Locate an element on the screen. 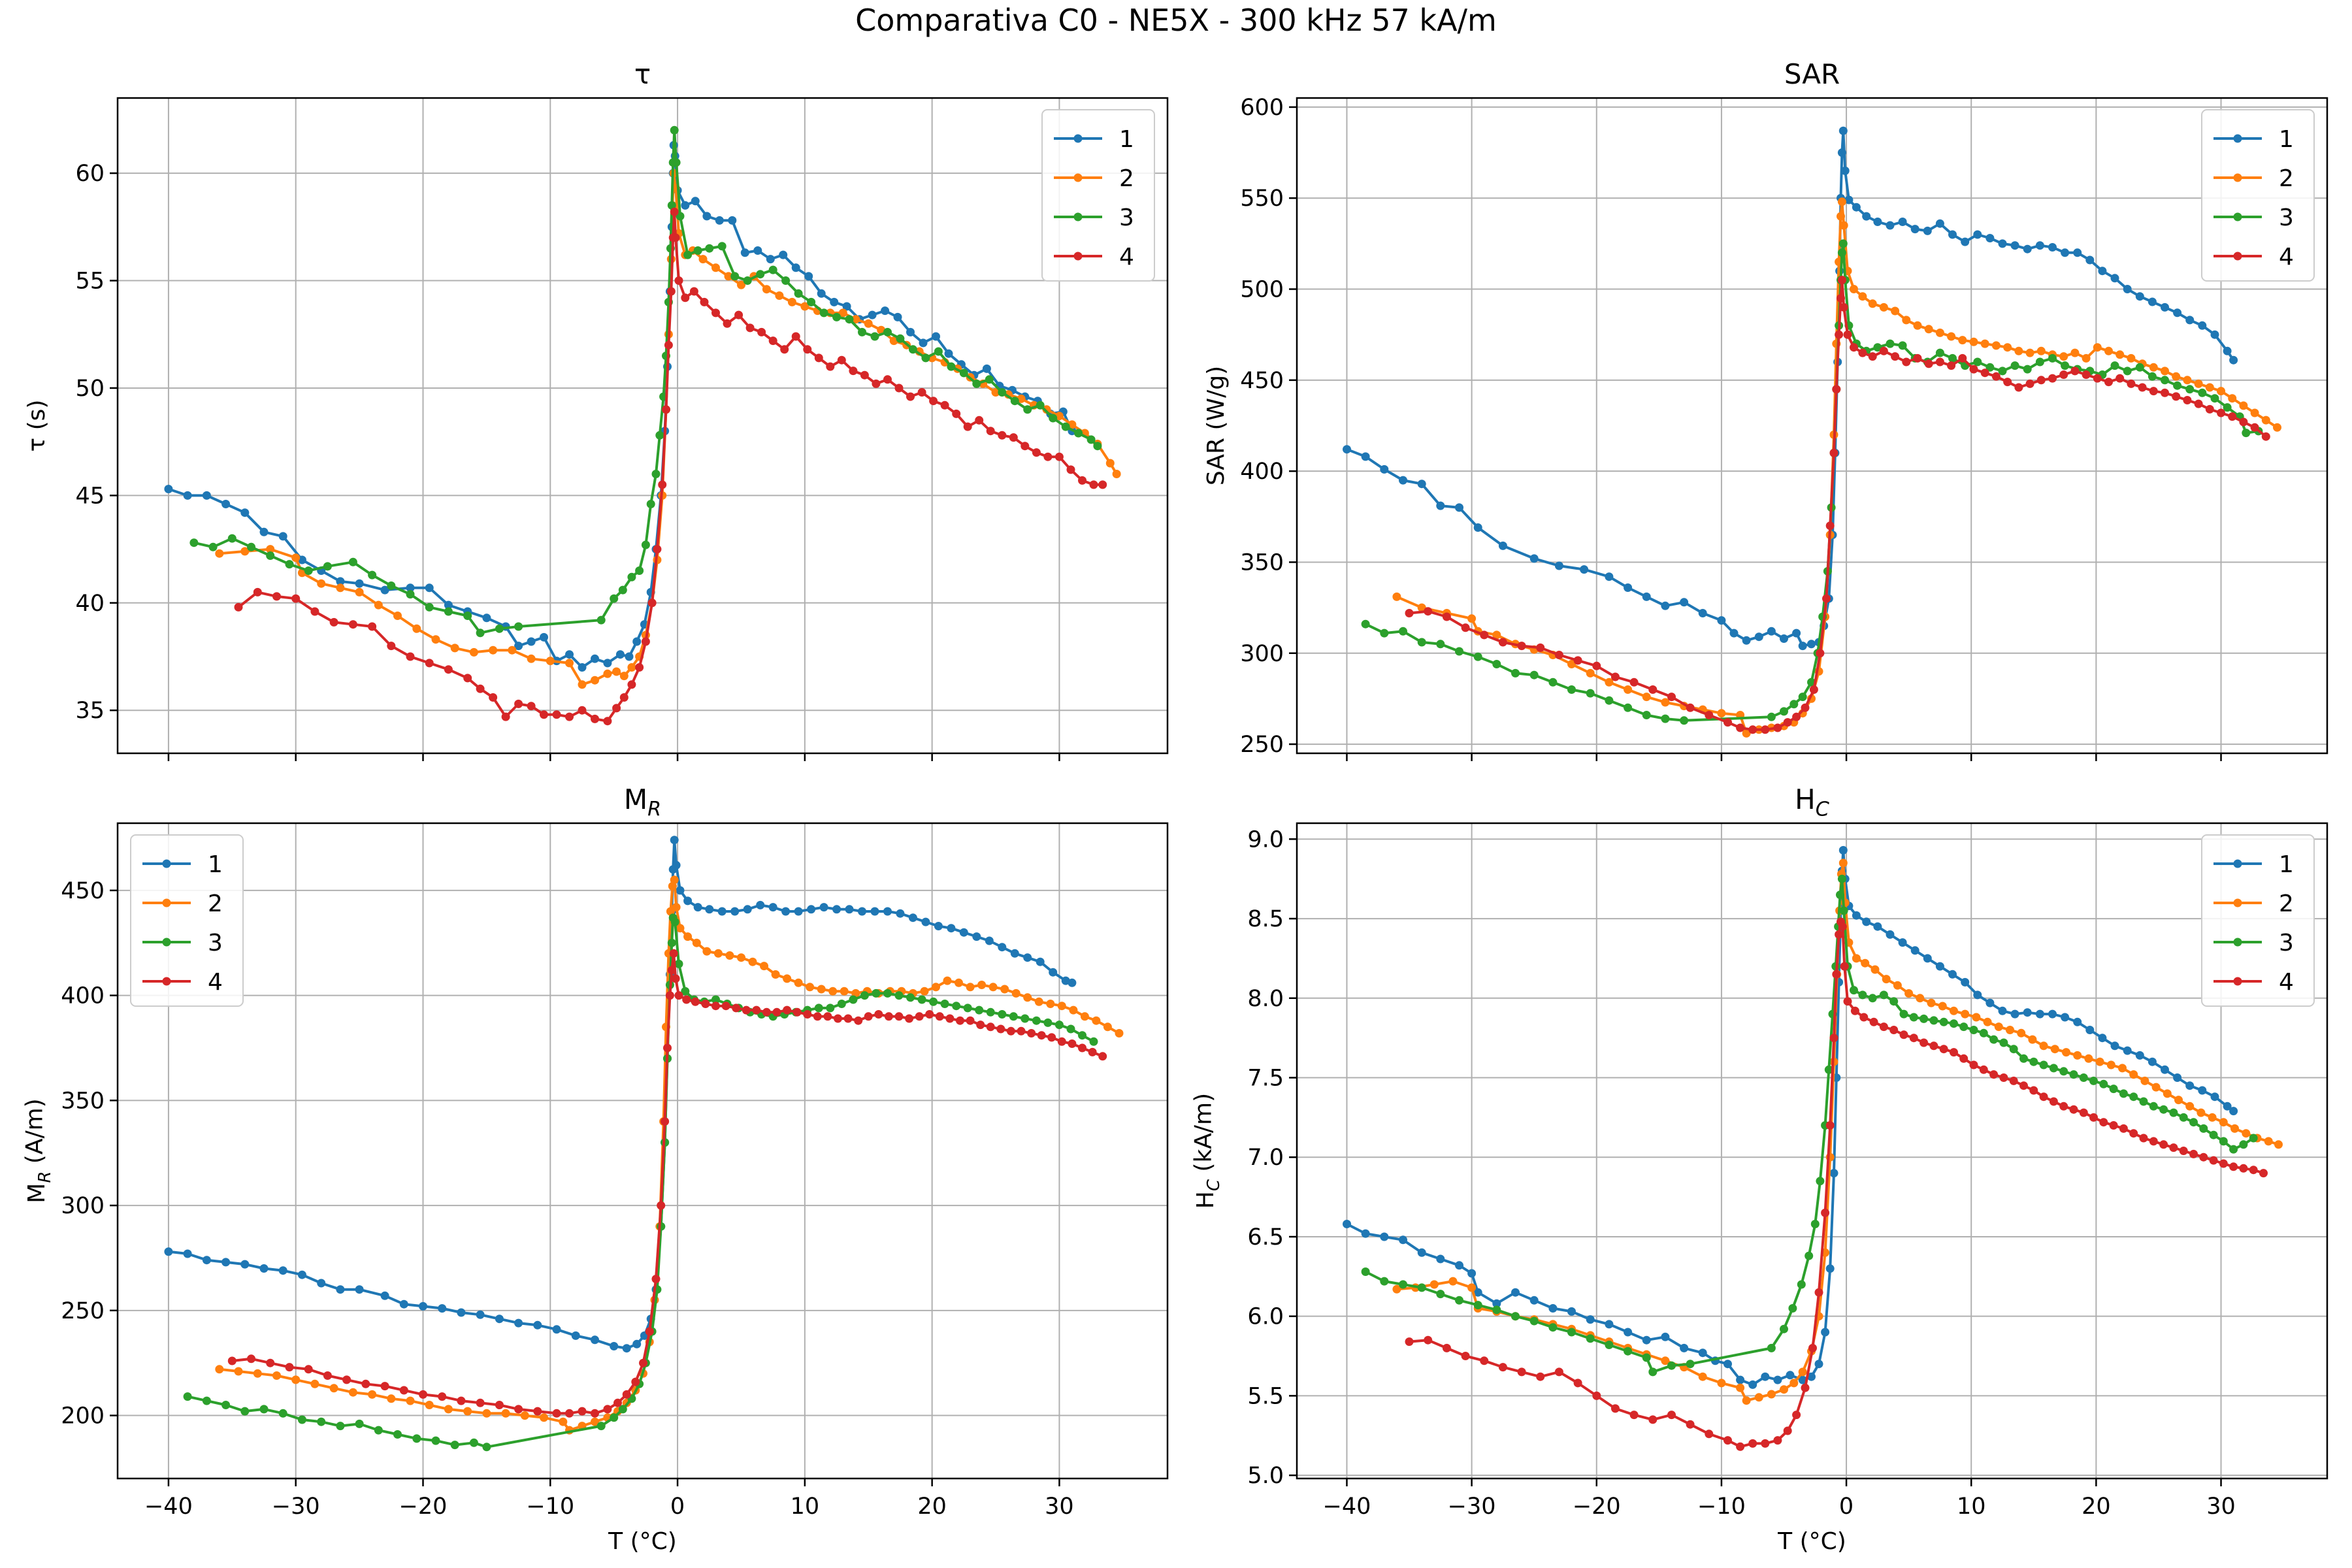  y-tick-label: 60 is located at coordinates (90, 174).